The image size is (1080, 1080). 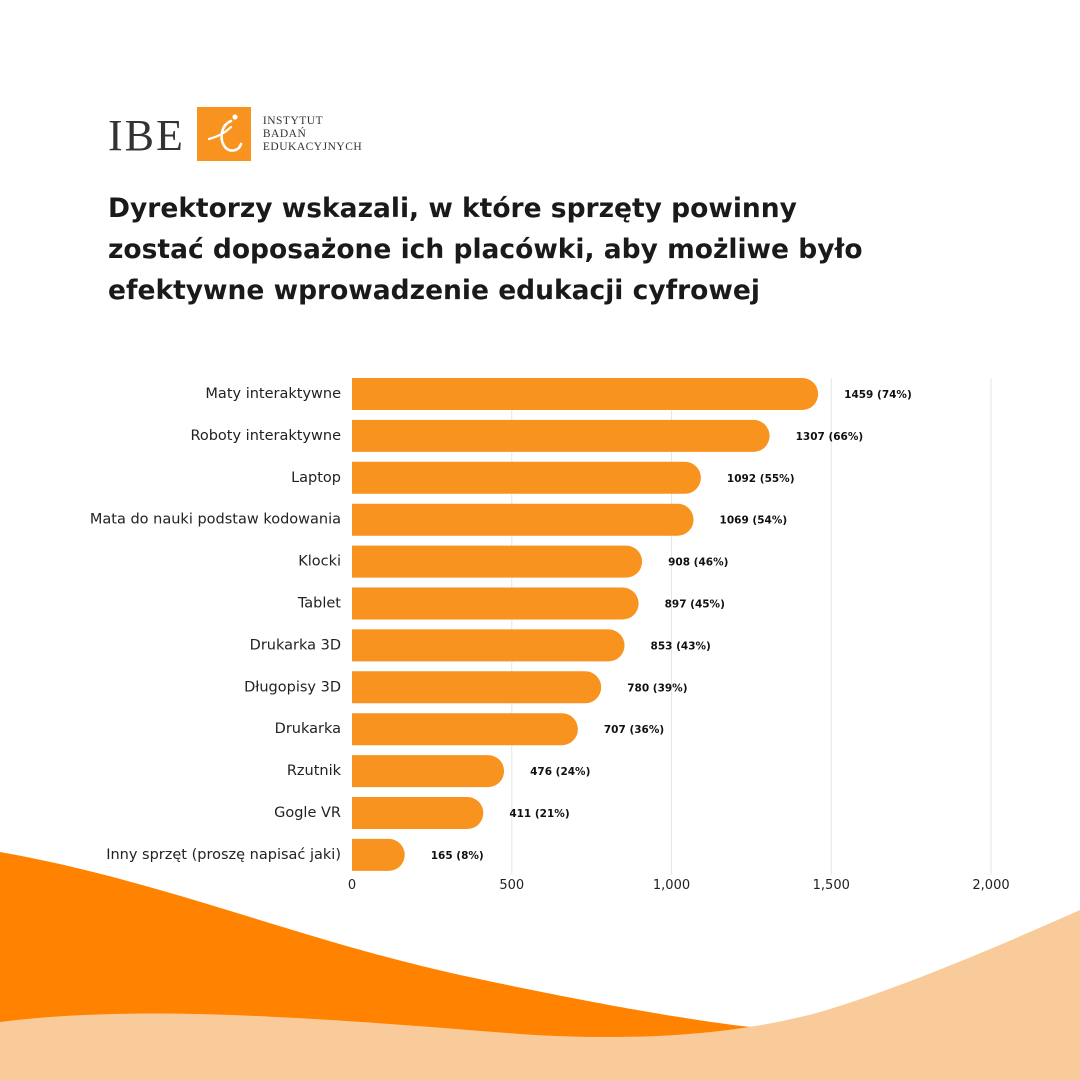 What do you see at coordinates (990, 885) in the screenshot?
I see `x-tick-label: 2,000` at bounding box center [990, 885].